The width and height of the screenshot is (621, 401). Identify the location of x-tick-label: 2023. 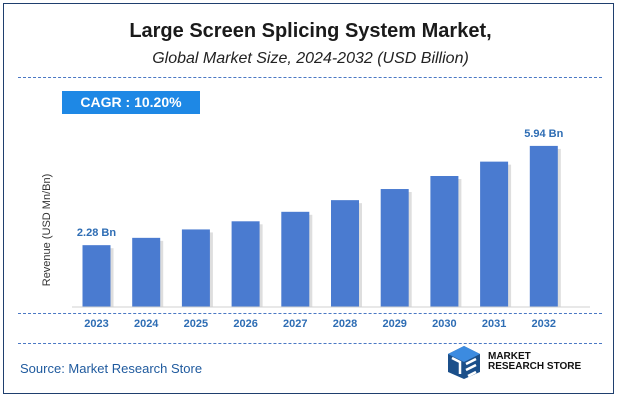
(96, 324).